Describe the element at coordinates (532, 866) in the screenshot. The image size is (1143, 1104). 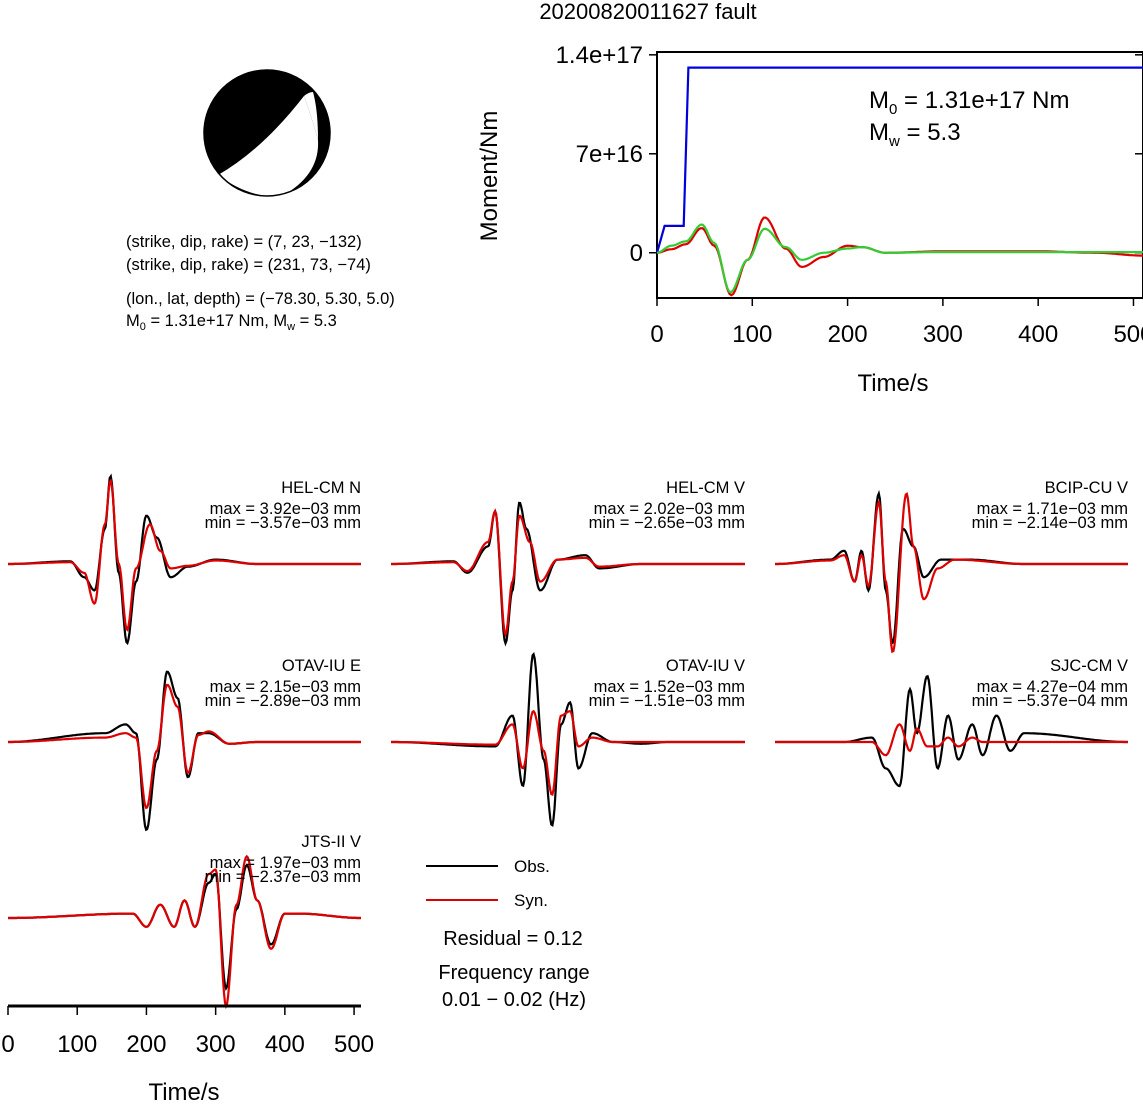
I see `legend-obs-label: Obs.` at that location.